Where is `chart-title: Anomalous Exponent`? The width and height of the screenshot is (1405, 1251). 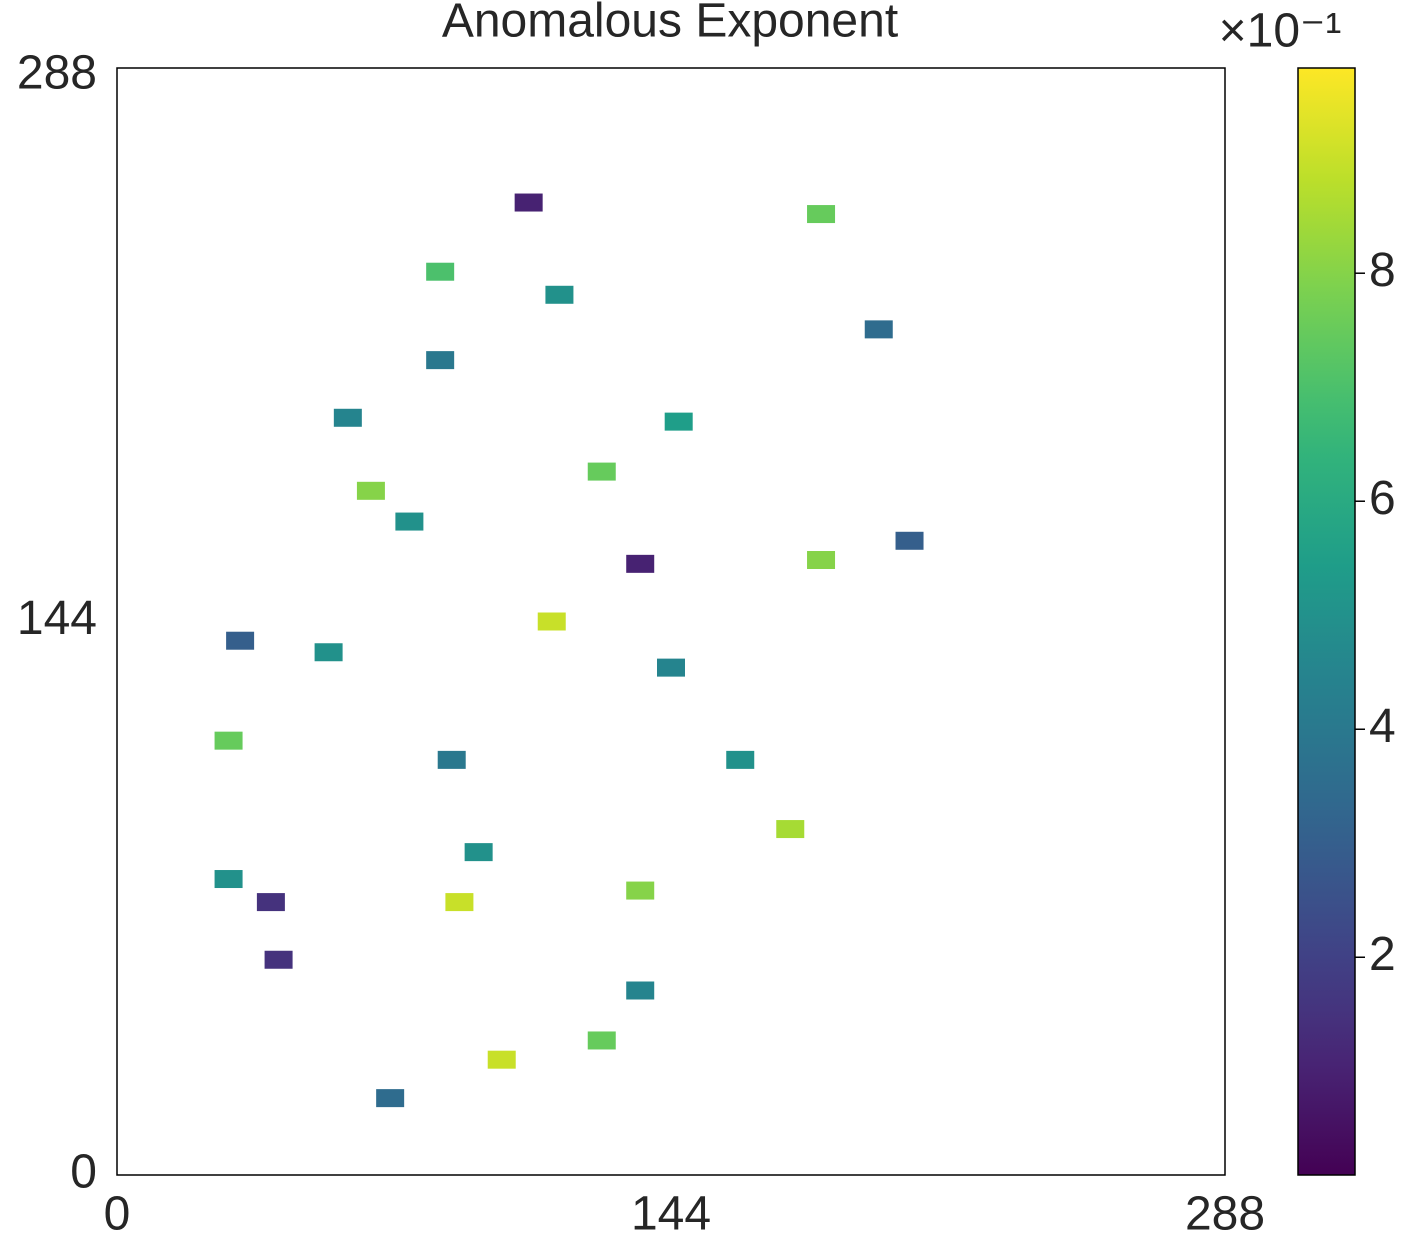 chart-title: Anomalous Exponent is located at coordinates (670, 24).